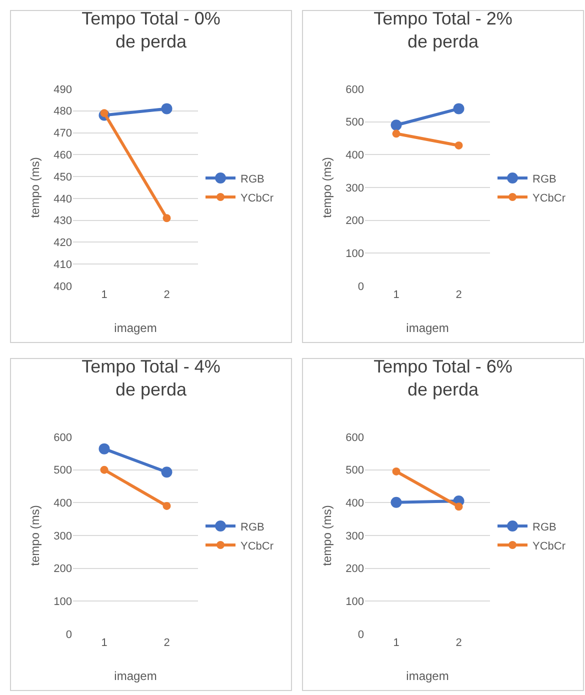 The image size is (585, 695). What do you see at coordinates (63, 264) in the screenshot?
I see `y-tick-label: 410` at bounding box center [63, 264].